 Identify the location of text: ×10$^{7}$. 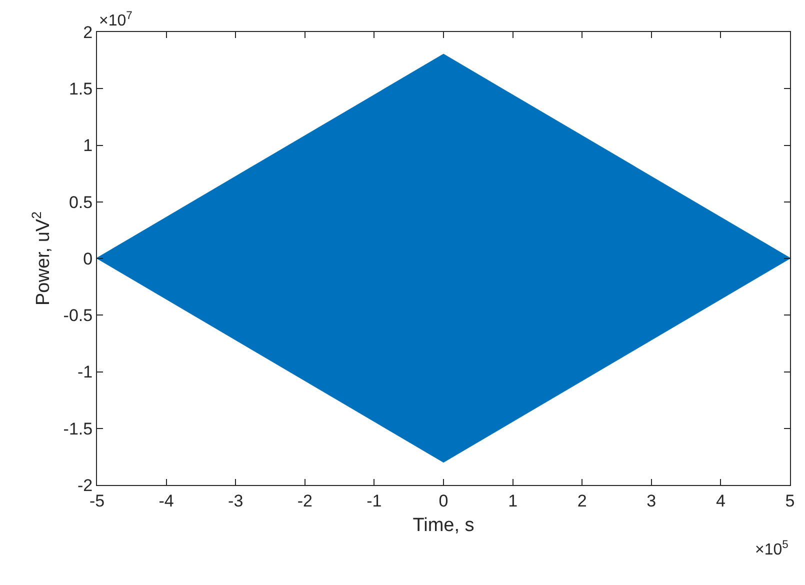
(115, 20).